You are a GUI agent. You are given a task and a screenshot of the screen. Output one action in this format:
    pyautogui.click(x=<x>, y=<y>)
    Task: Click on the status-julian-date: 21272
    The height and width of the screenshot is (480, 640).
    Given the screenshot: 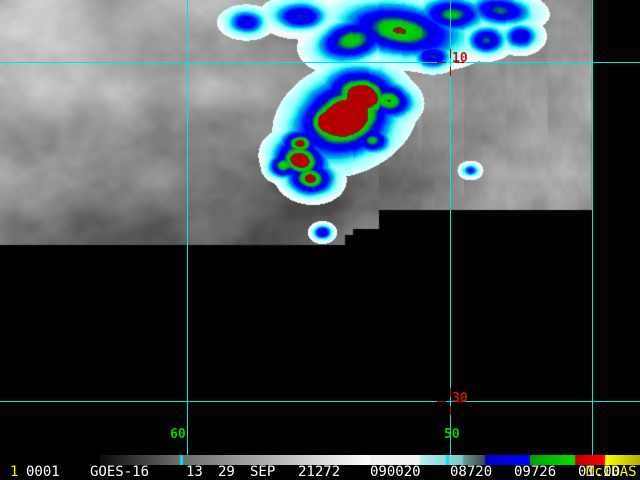 What is the action you would take?
    pyautogui.click(x=319, y=472)
    